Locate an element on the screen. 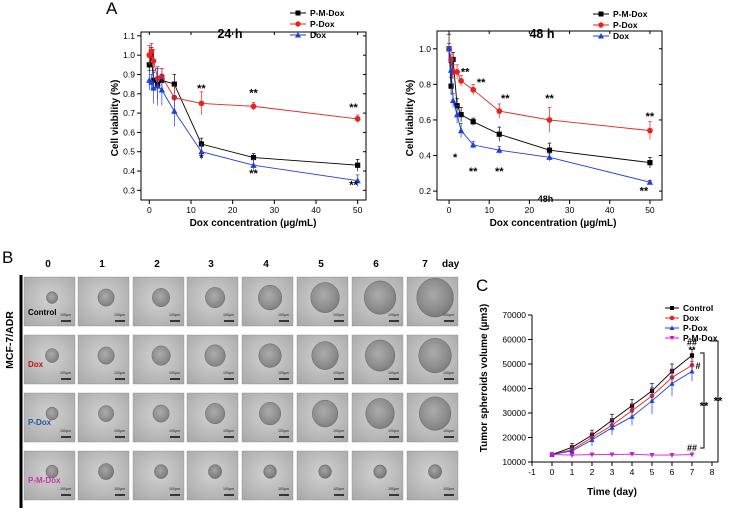 The image size is (740, 513). chart-24h-title: 24 h is located at coordinates (229, 34).